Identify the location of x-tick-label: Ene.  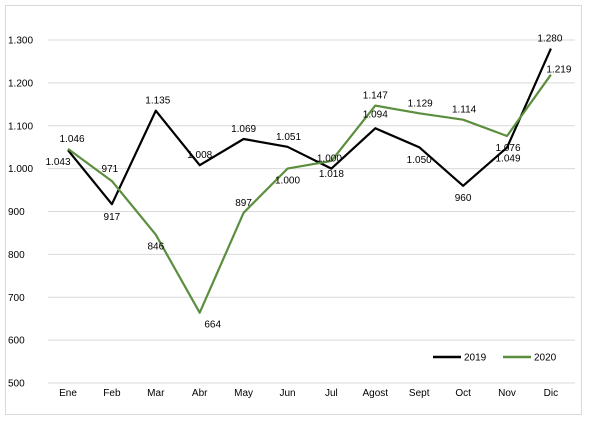
(68, 393).